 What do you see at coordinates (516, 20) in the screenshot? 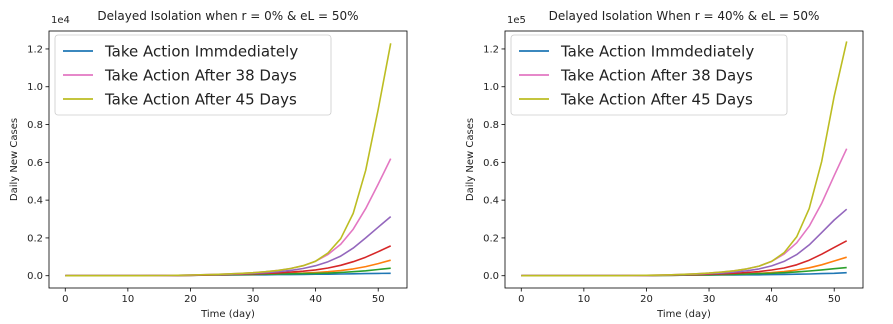
I see `axis-scale-label: 1e5` at bounding box center [516, 20].